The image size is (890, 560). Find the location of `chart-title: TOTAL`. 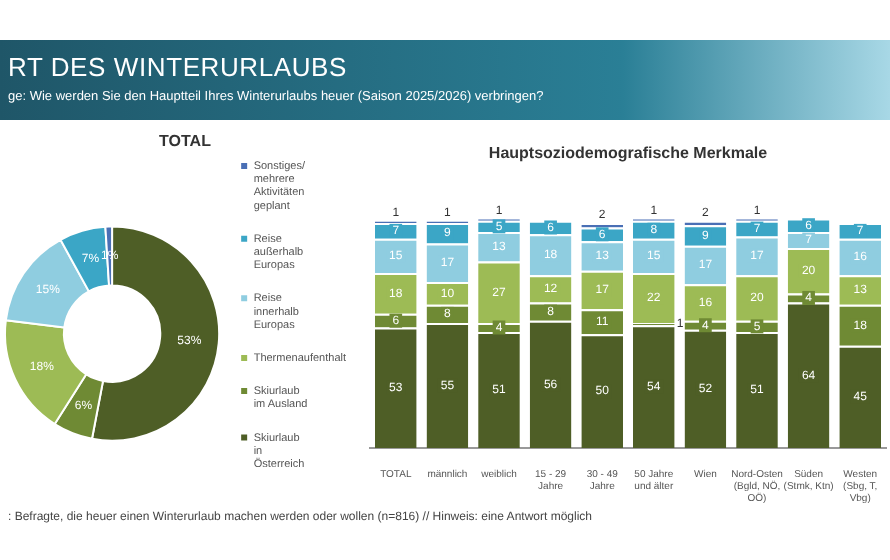

chart-title: TOTAL is located at coordinates (185, 141).